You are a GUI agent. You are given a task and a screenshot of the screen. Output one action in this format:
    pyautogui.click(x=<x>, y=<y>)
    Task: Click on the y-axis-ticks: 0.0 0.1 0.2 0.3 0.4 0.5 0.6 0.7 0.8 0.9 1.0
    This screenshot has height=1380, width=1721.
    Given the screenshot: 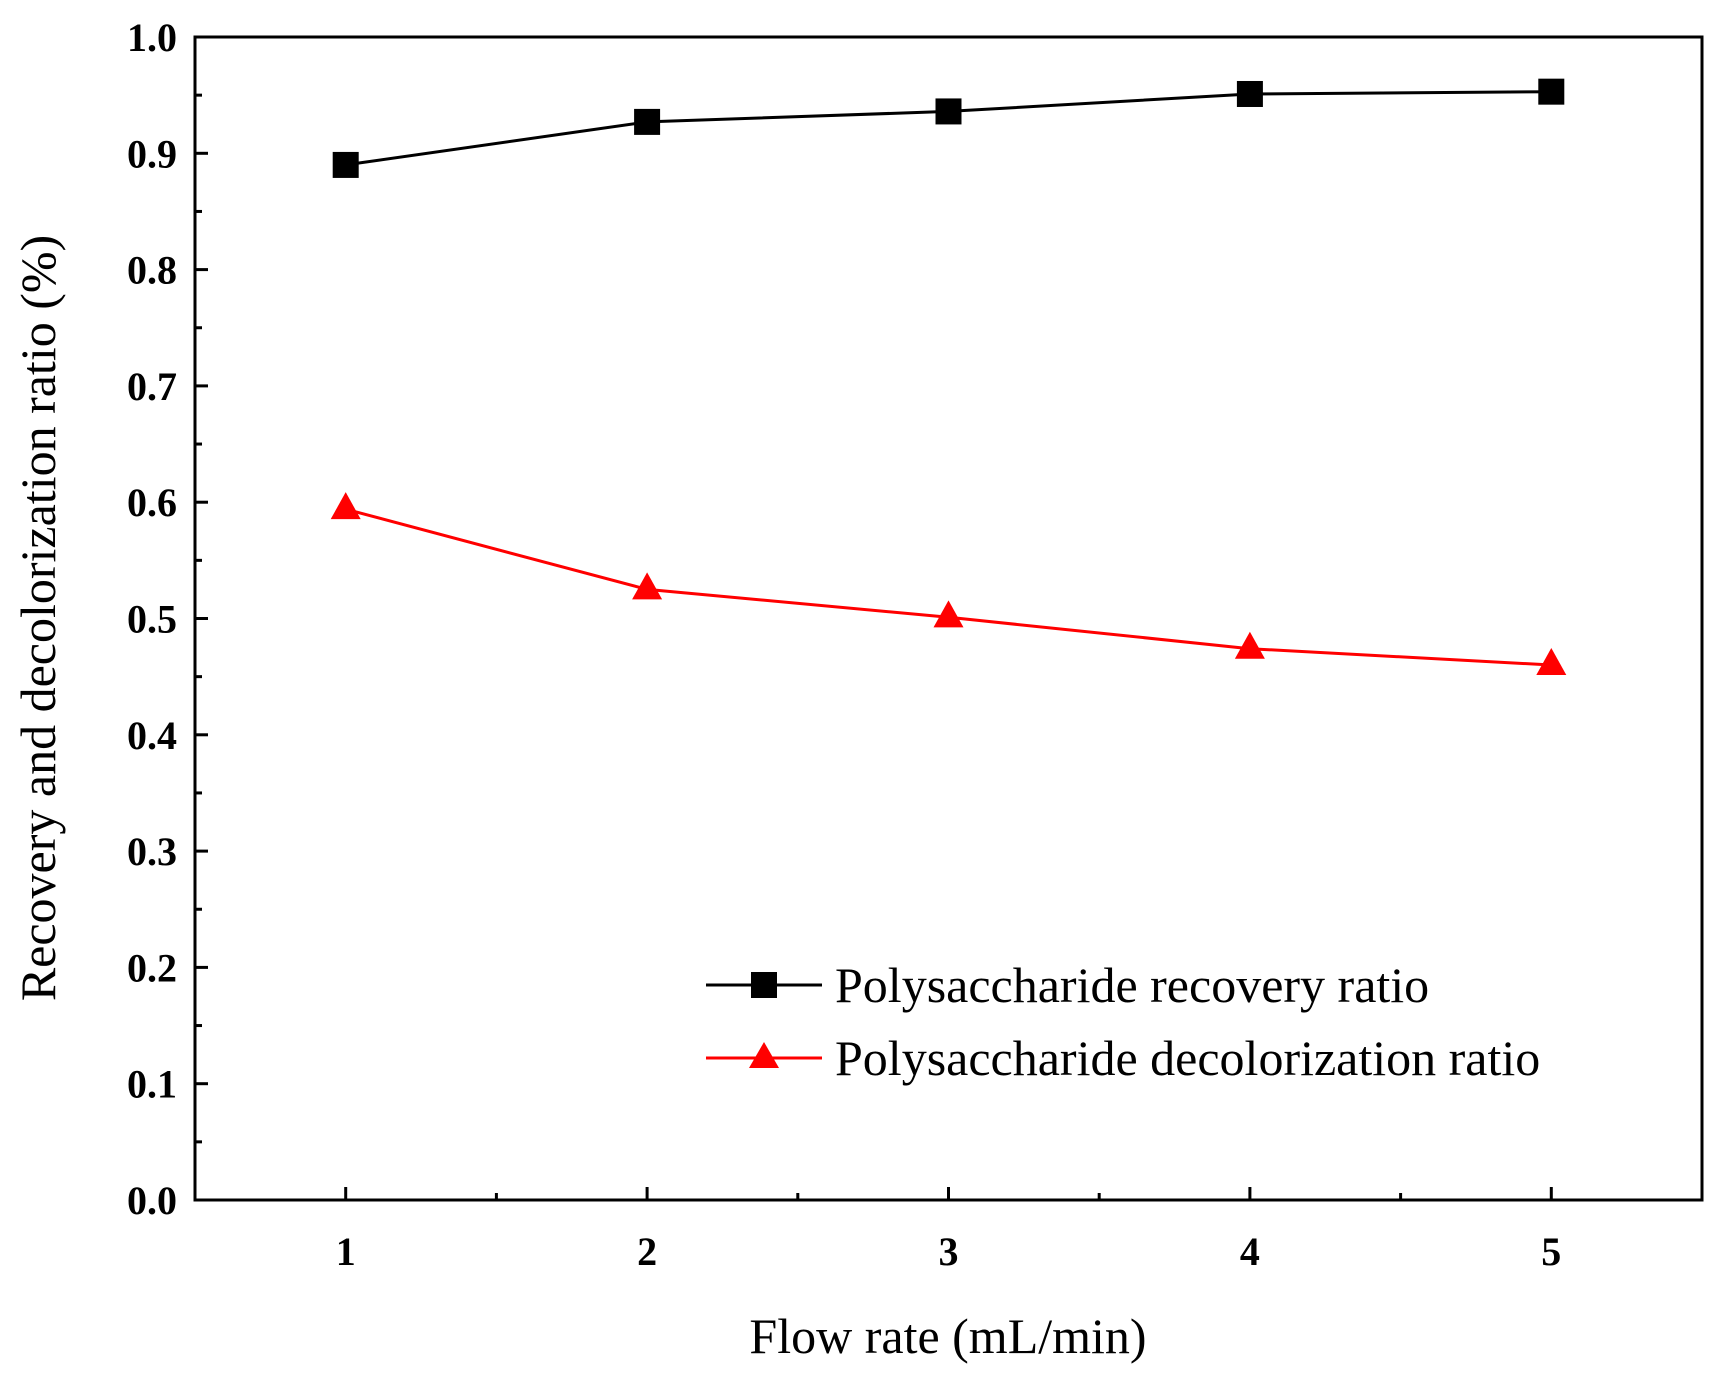 What is the action you would take?
    pyautogui.click(x=167, y=619)
    